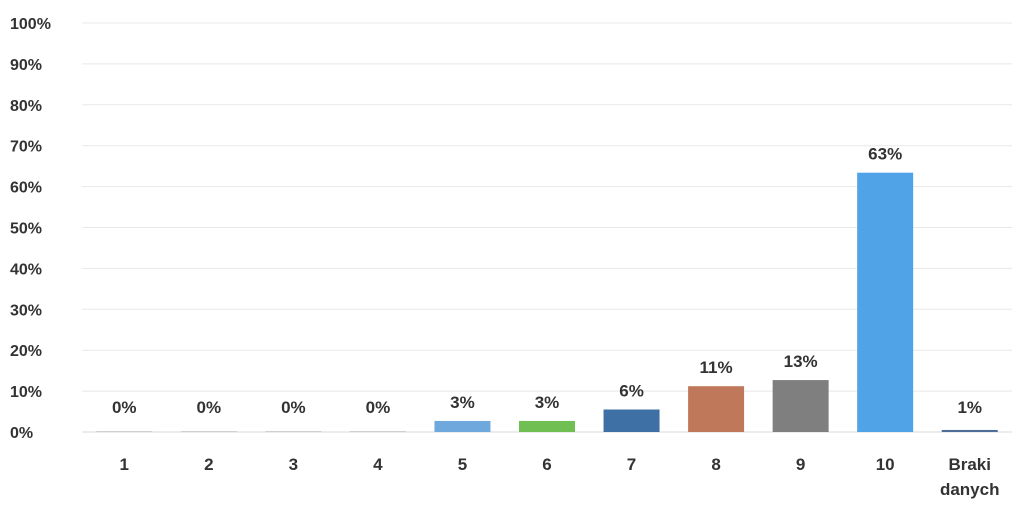 This screenshot has width=1017, height=507. I want to click on x-tick-label: 7, so click(631, 464).